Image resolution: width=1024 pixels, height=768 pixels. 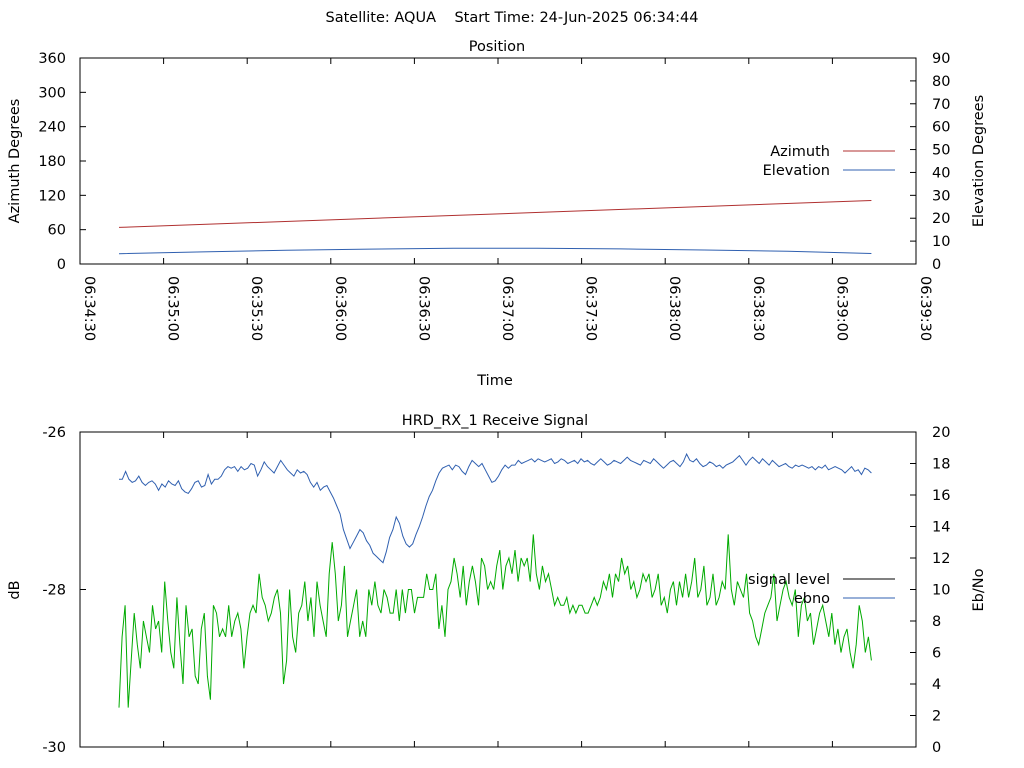 What do you see at coordinates (979, 161) in the screenshot?
I see `elevation-axis-label: Elevation Degrees` at bounding box center [979, 161].